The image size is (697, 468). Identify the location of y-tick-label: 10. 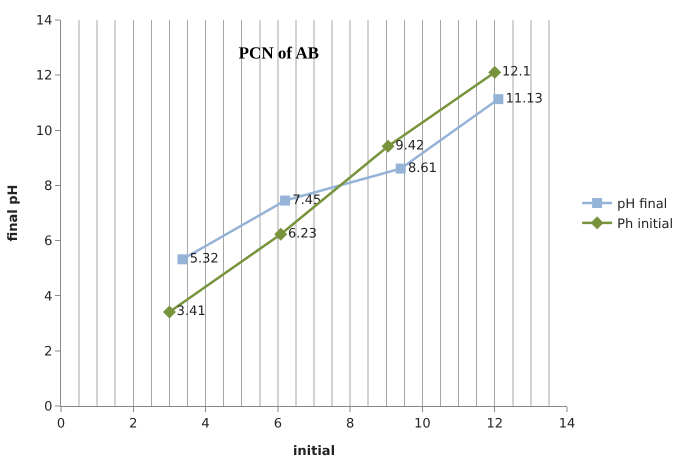
(44, 131).